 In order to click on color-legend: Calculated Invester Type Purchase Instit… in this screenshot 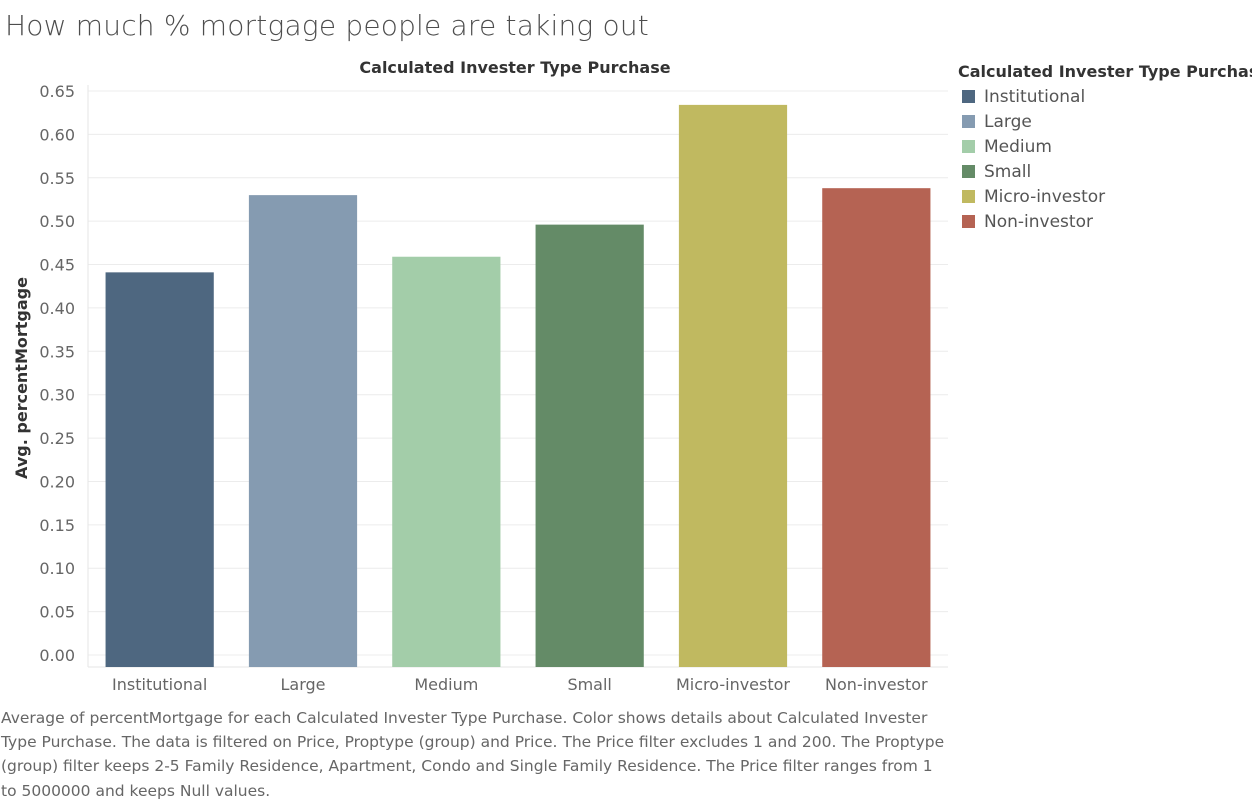, I will do `click(1105, 148)`.